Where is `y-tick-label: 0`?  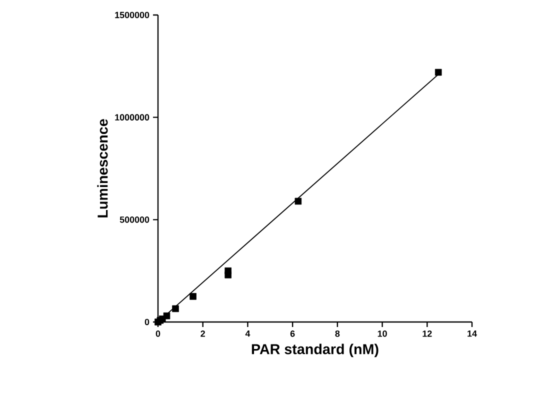
y-tick-label: 0 is located at coordinates (147, 322).